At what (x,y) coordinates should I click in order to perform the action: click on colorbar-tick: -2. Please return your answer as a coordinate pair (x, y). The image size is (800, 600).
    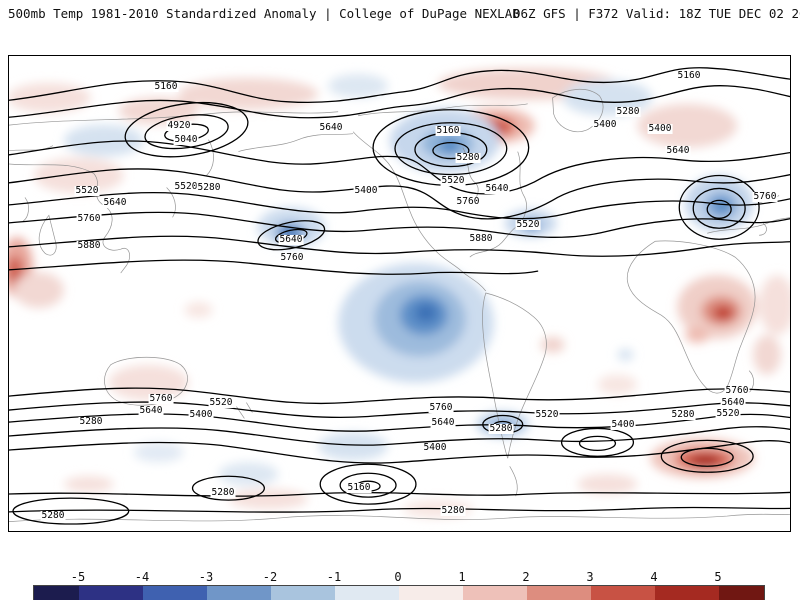
    Looking at the image, I should click on (270, 577).